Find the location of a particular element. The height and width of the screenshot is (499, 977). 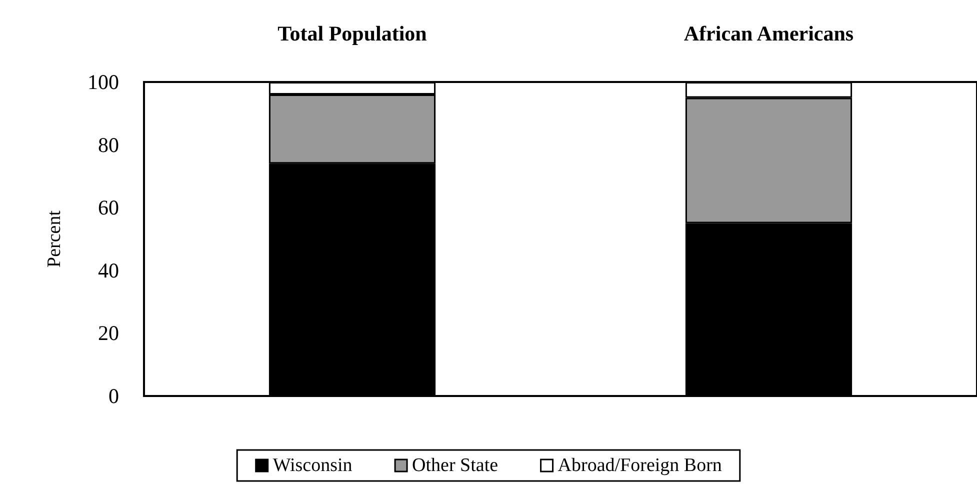

y-tick-label: 20 is located at coordinates (108, 333).